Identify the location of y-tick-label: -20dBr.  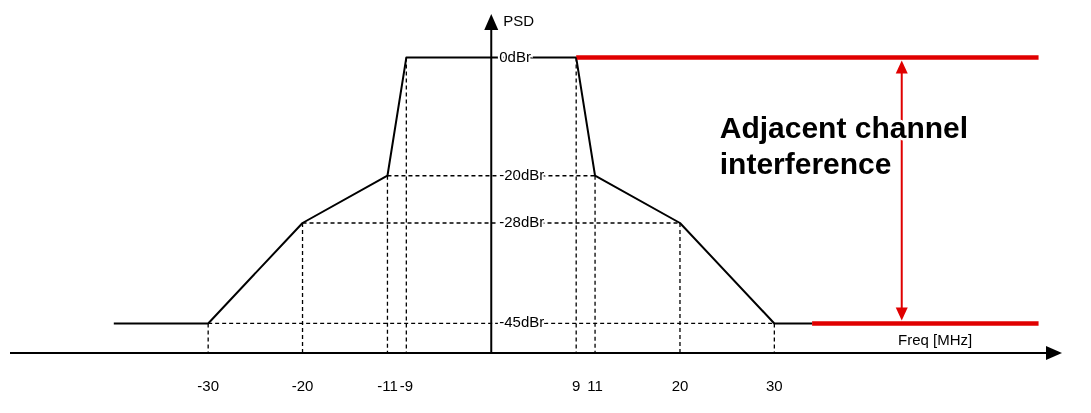
(522, 174).